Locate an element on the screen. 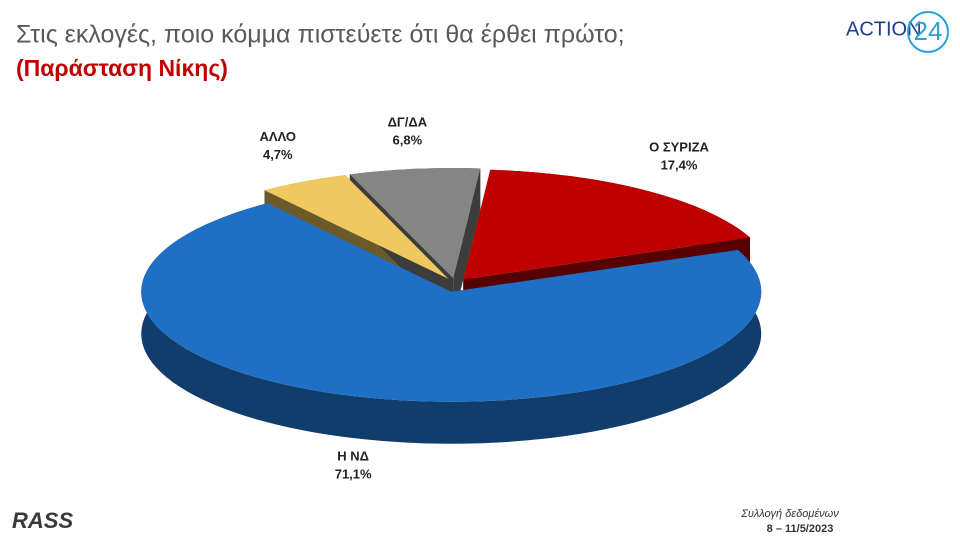  value-label: 71,1% is located at coordinates (353, 474).